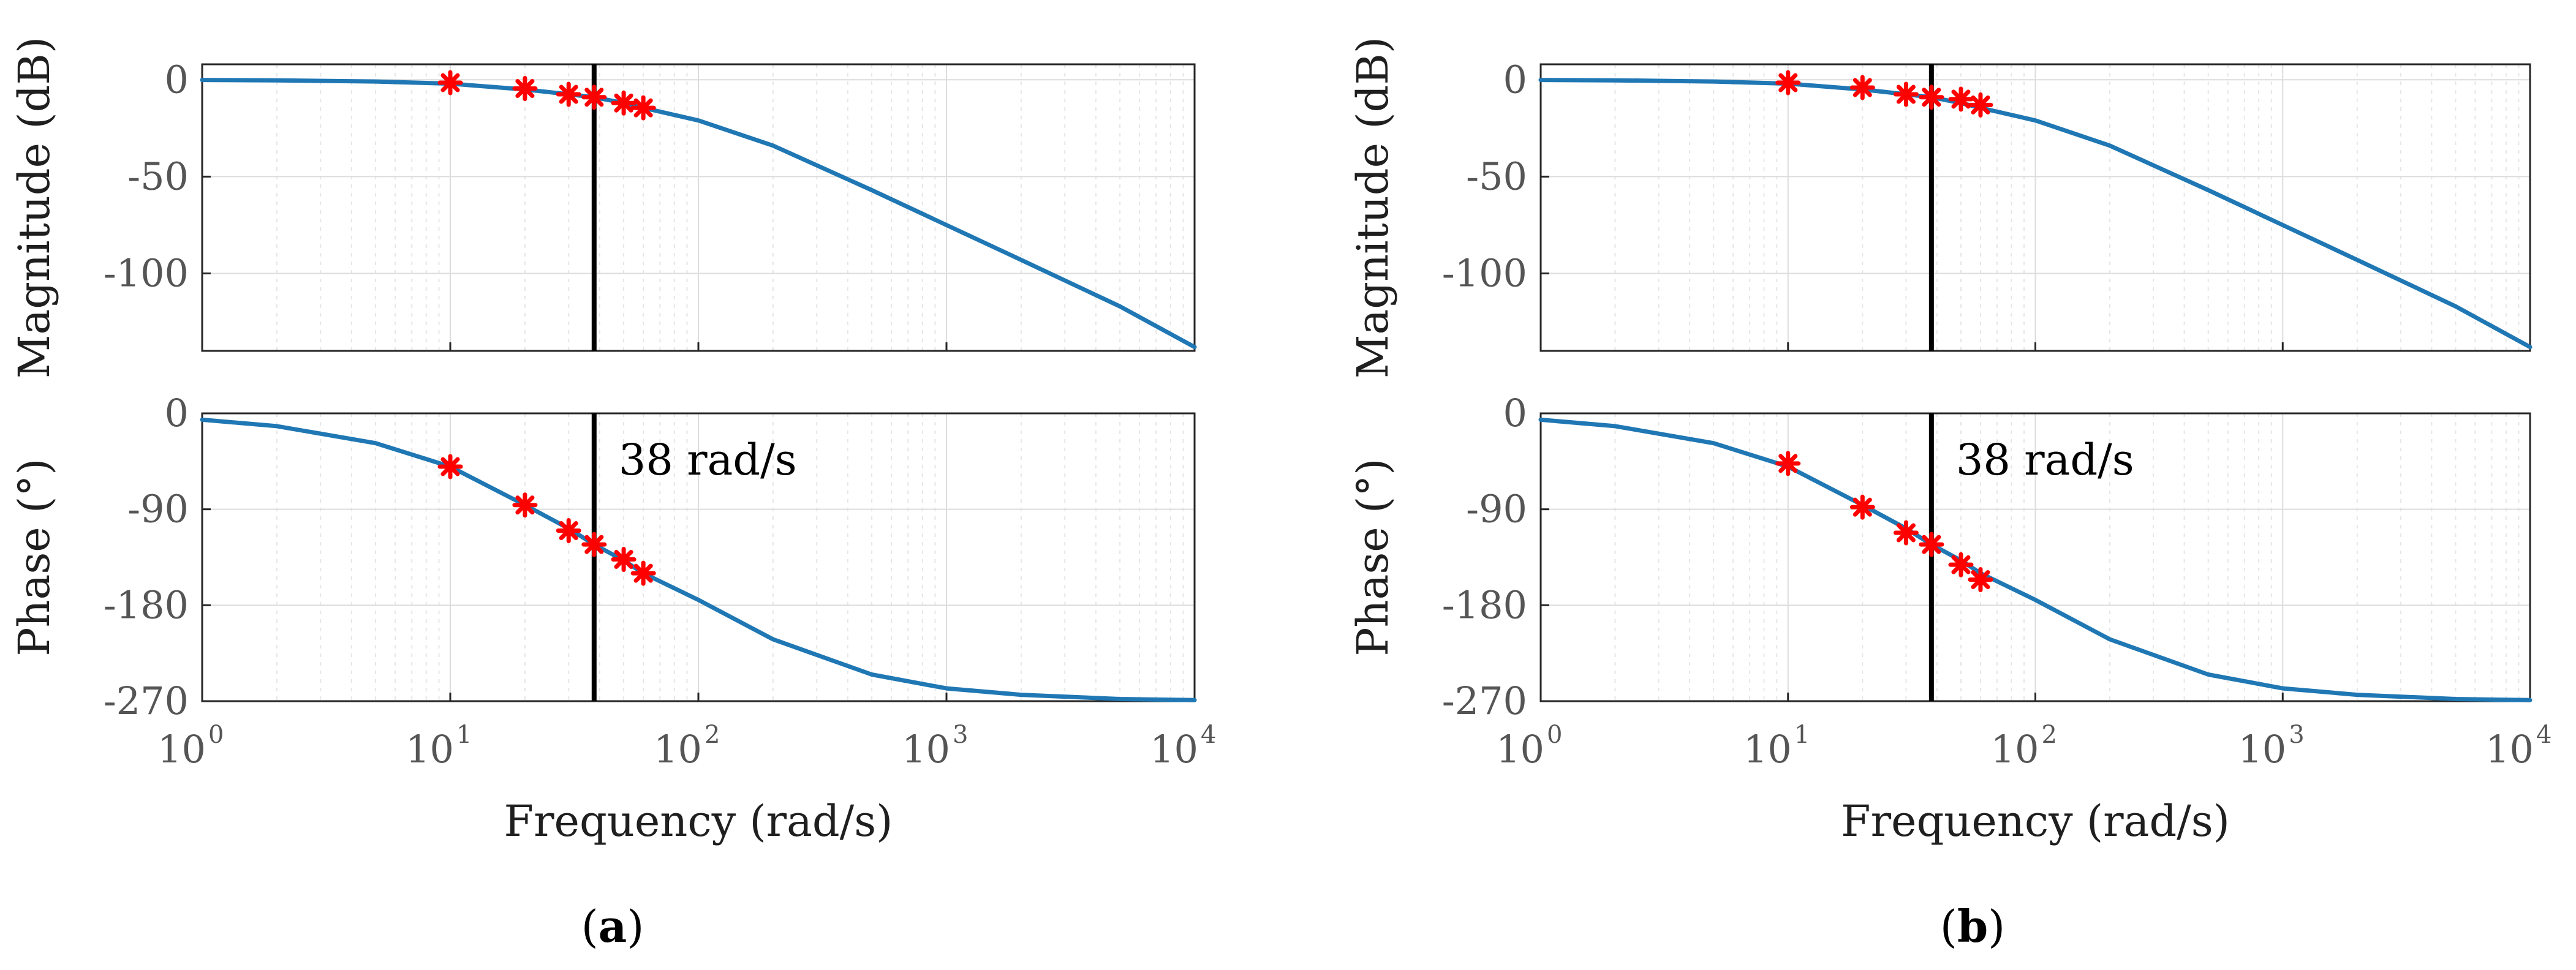 This screenshot has height=970, width=2576. I want to click on x-tick-exponent: 2, so click(2049, 735).